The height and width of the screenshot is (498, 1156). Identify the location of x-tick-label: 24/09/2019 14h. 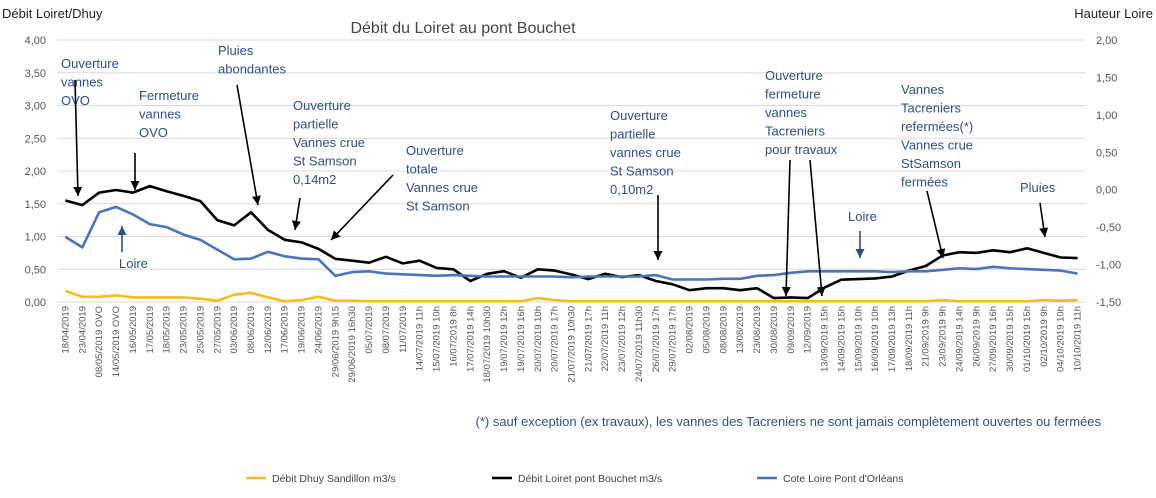
(959, 339).